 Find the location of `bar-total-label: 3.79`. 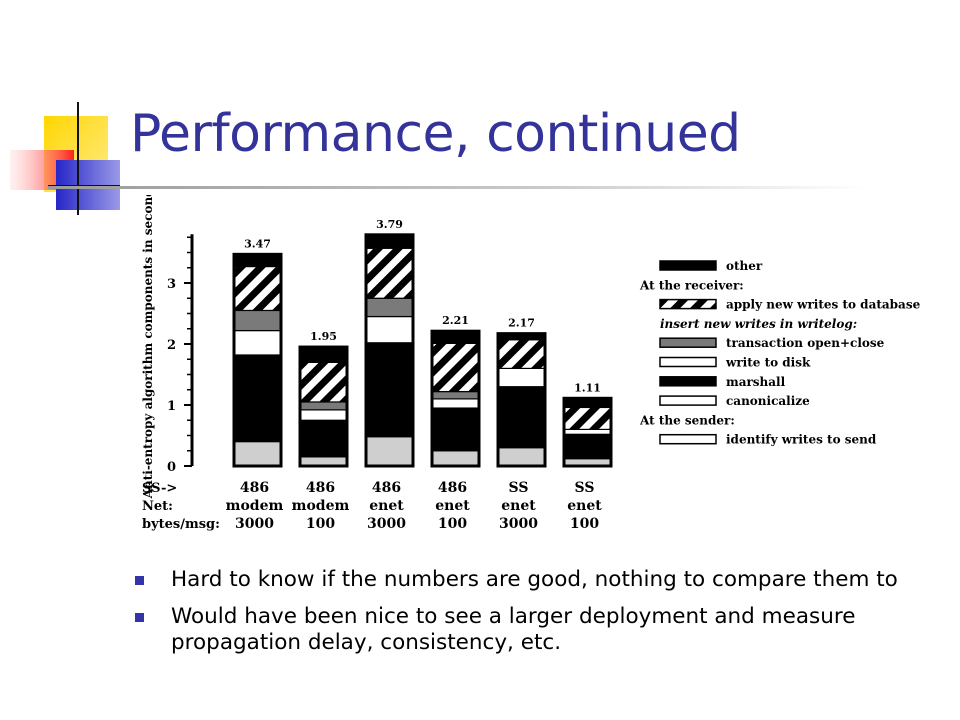

bar-total-label: 3.79 is located at coordinates (389, 224).